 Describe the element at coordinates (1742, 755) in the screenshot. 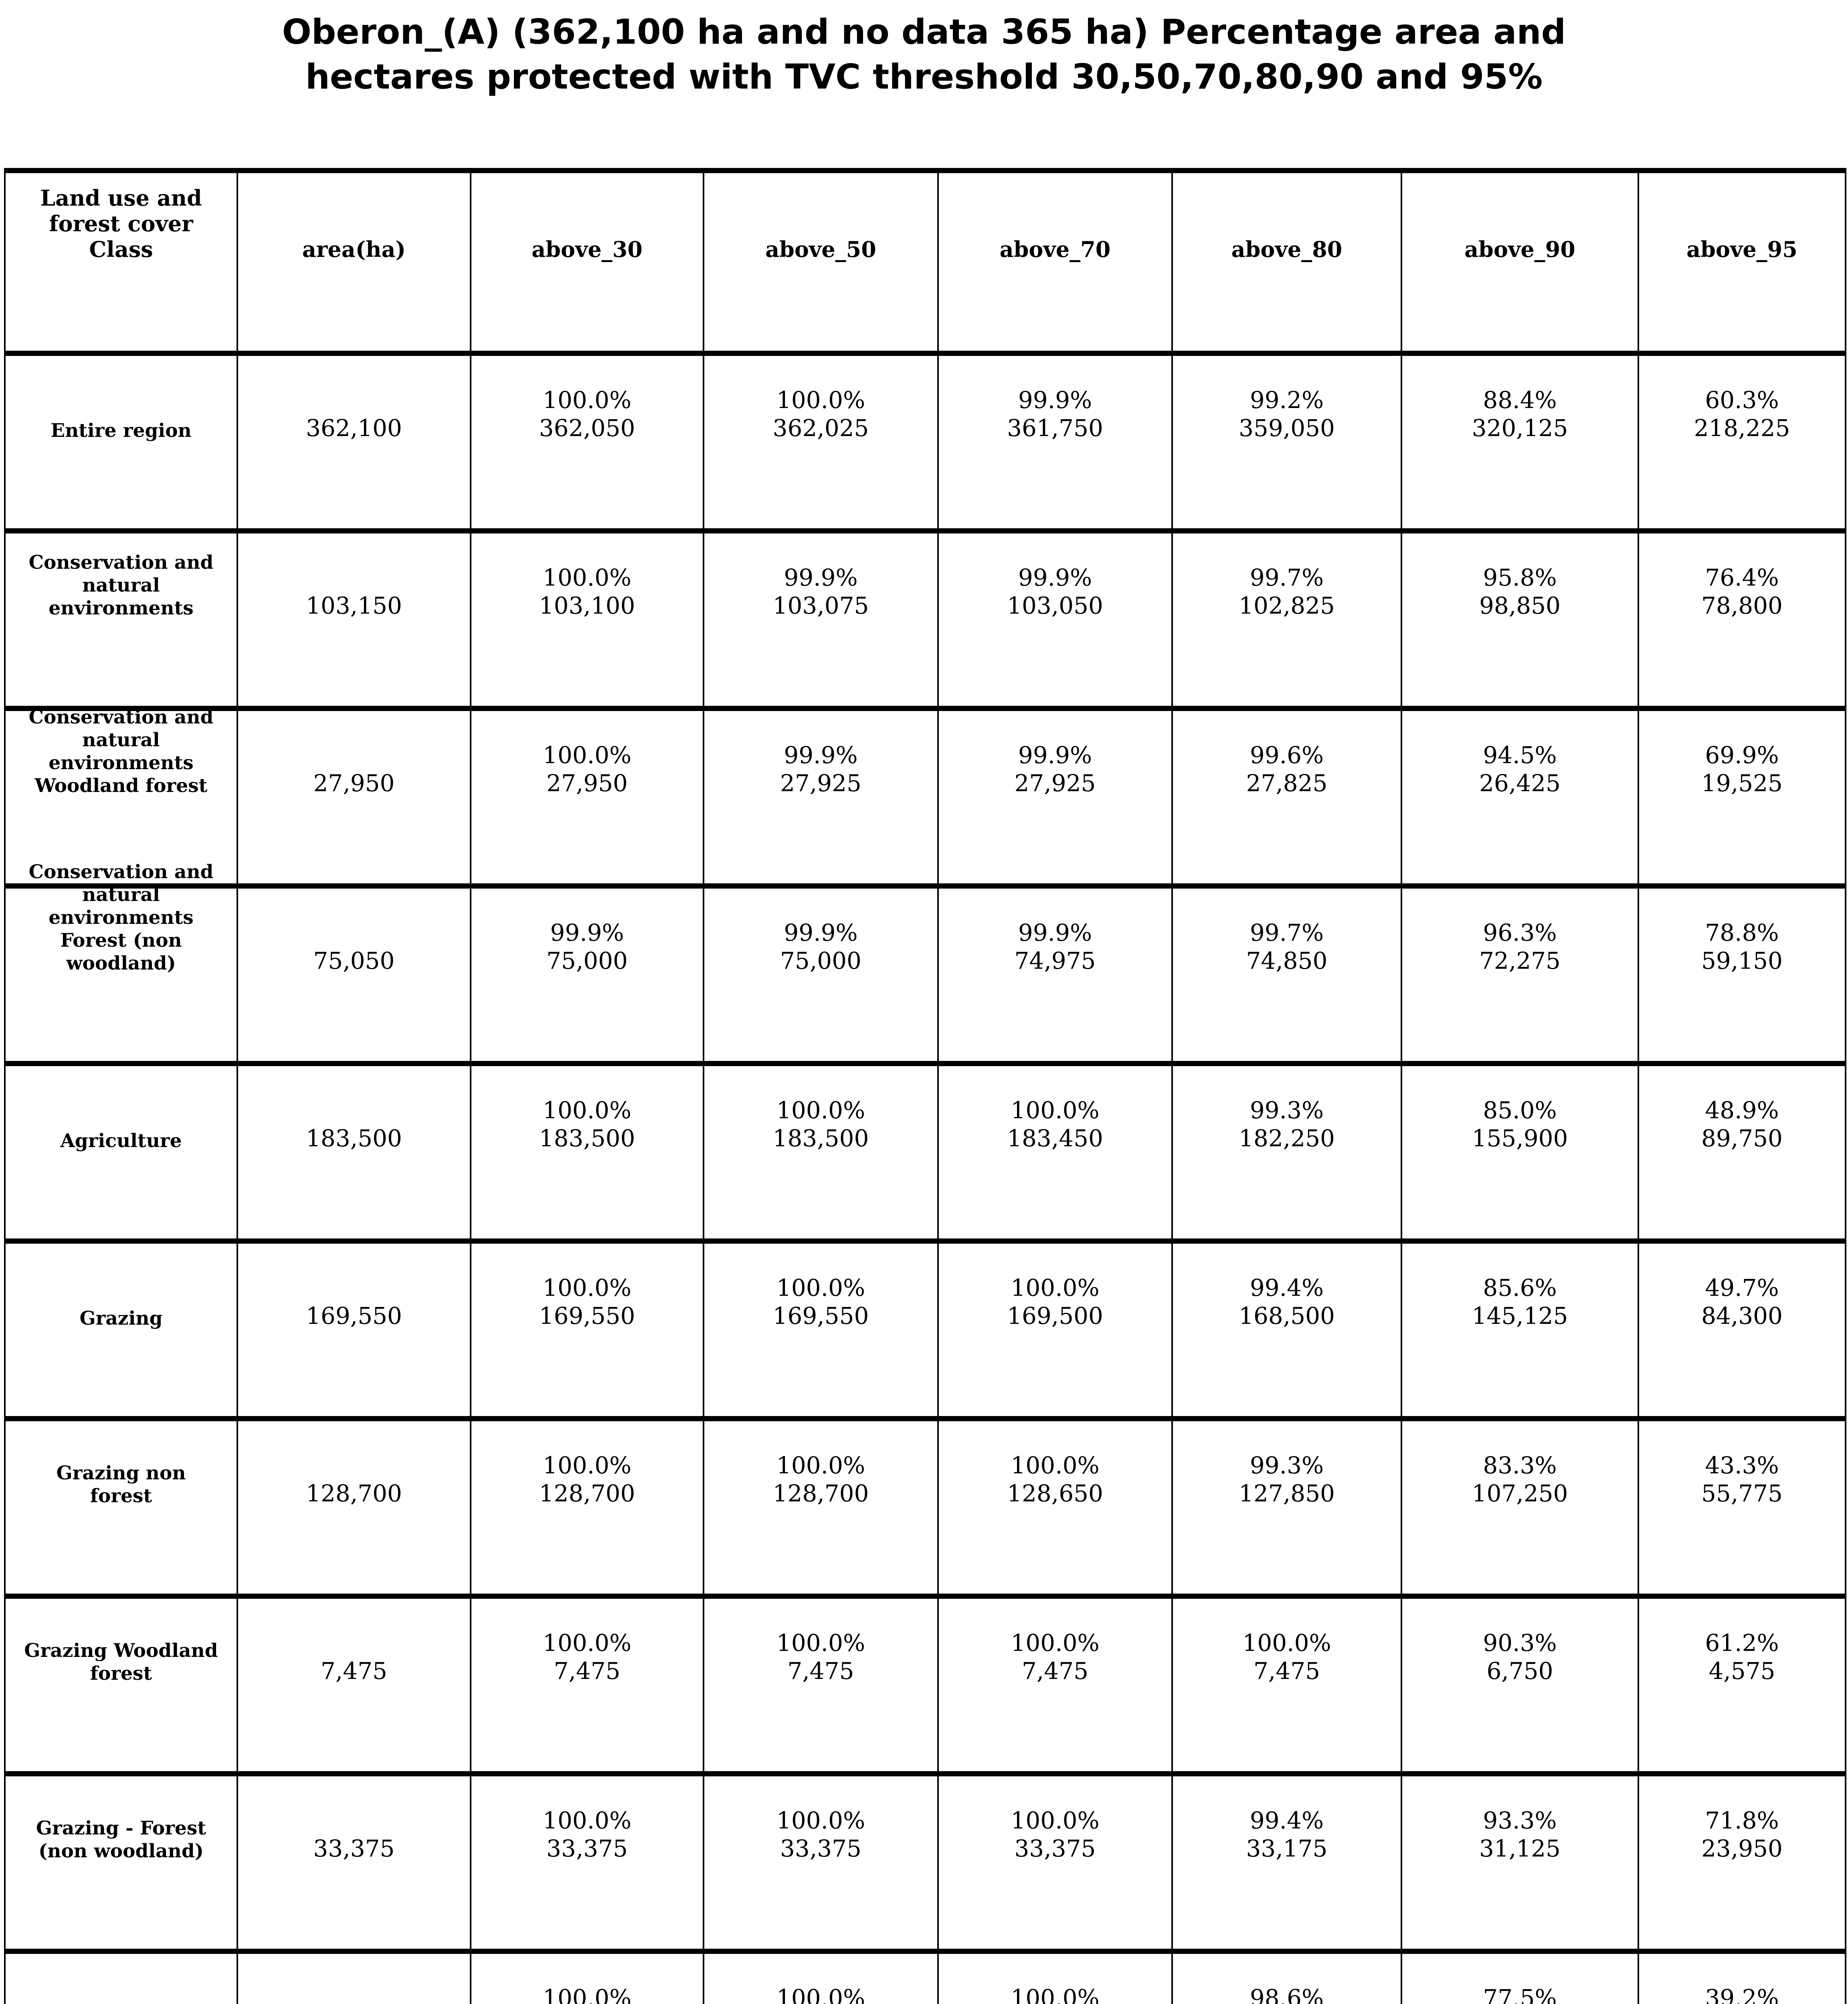

I see `percent-value: 69.9%` at that location.